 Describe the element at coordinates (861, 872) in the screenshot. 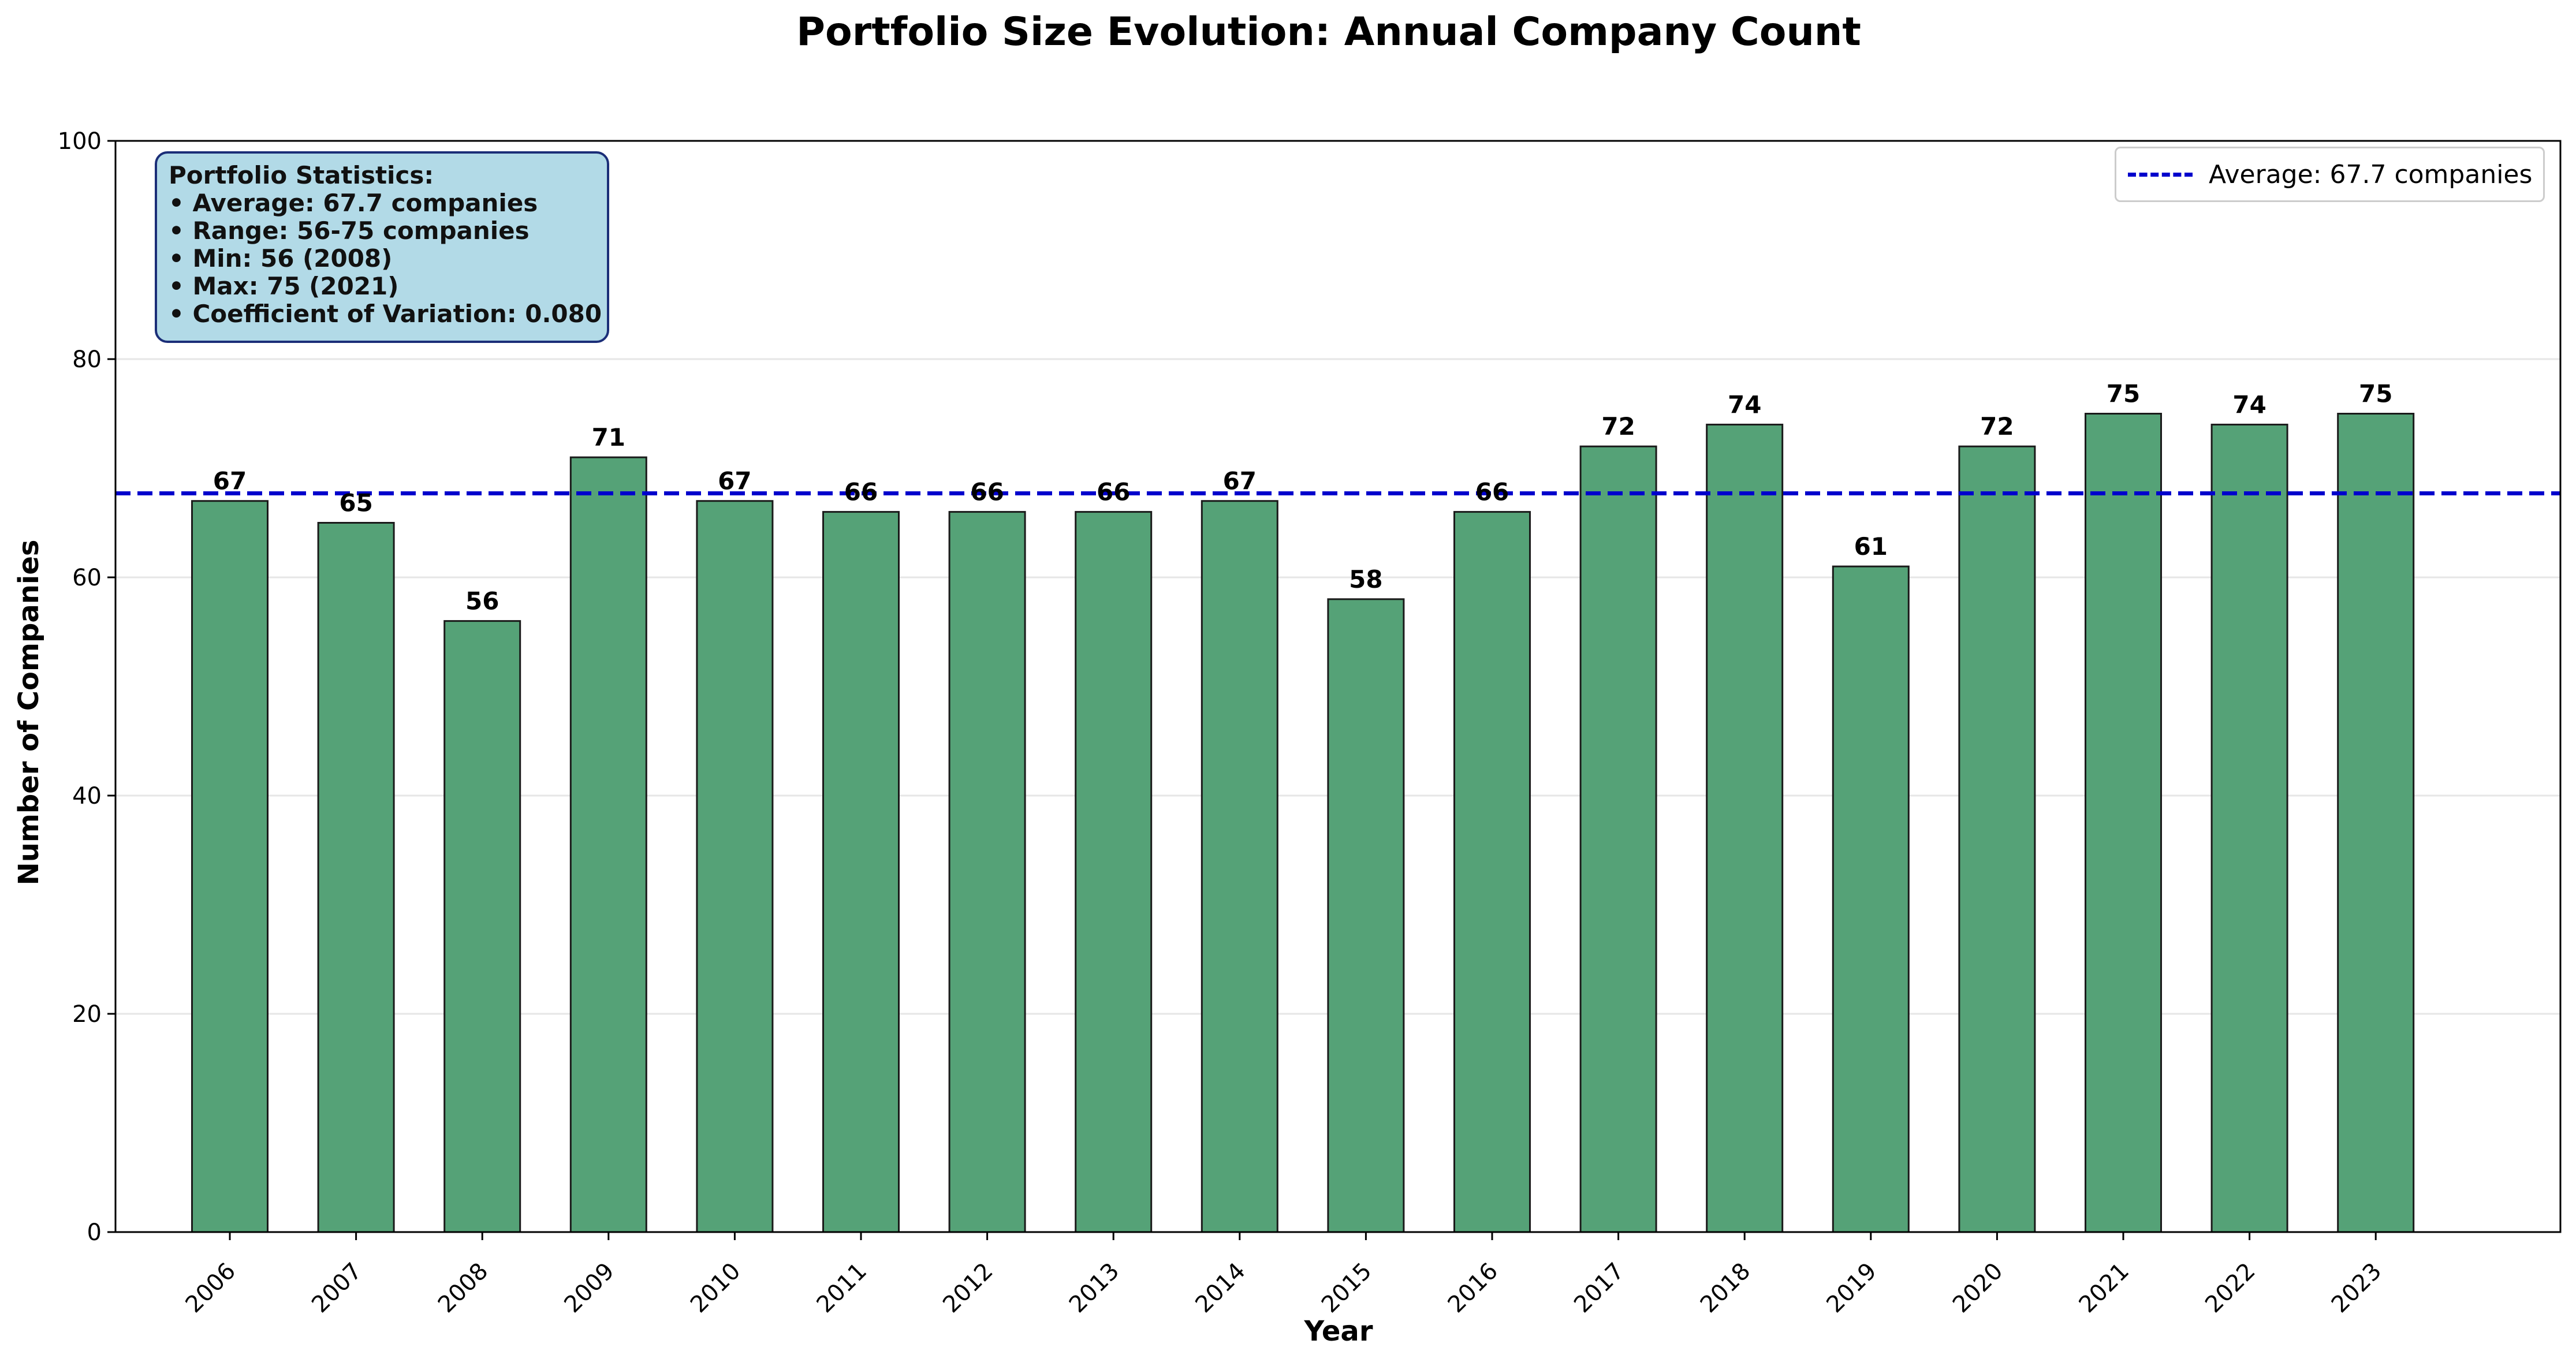

I see `bar-2011` at that location.